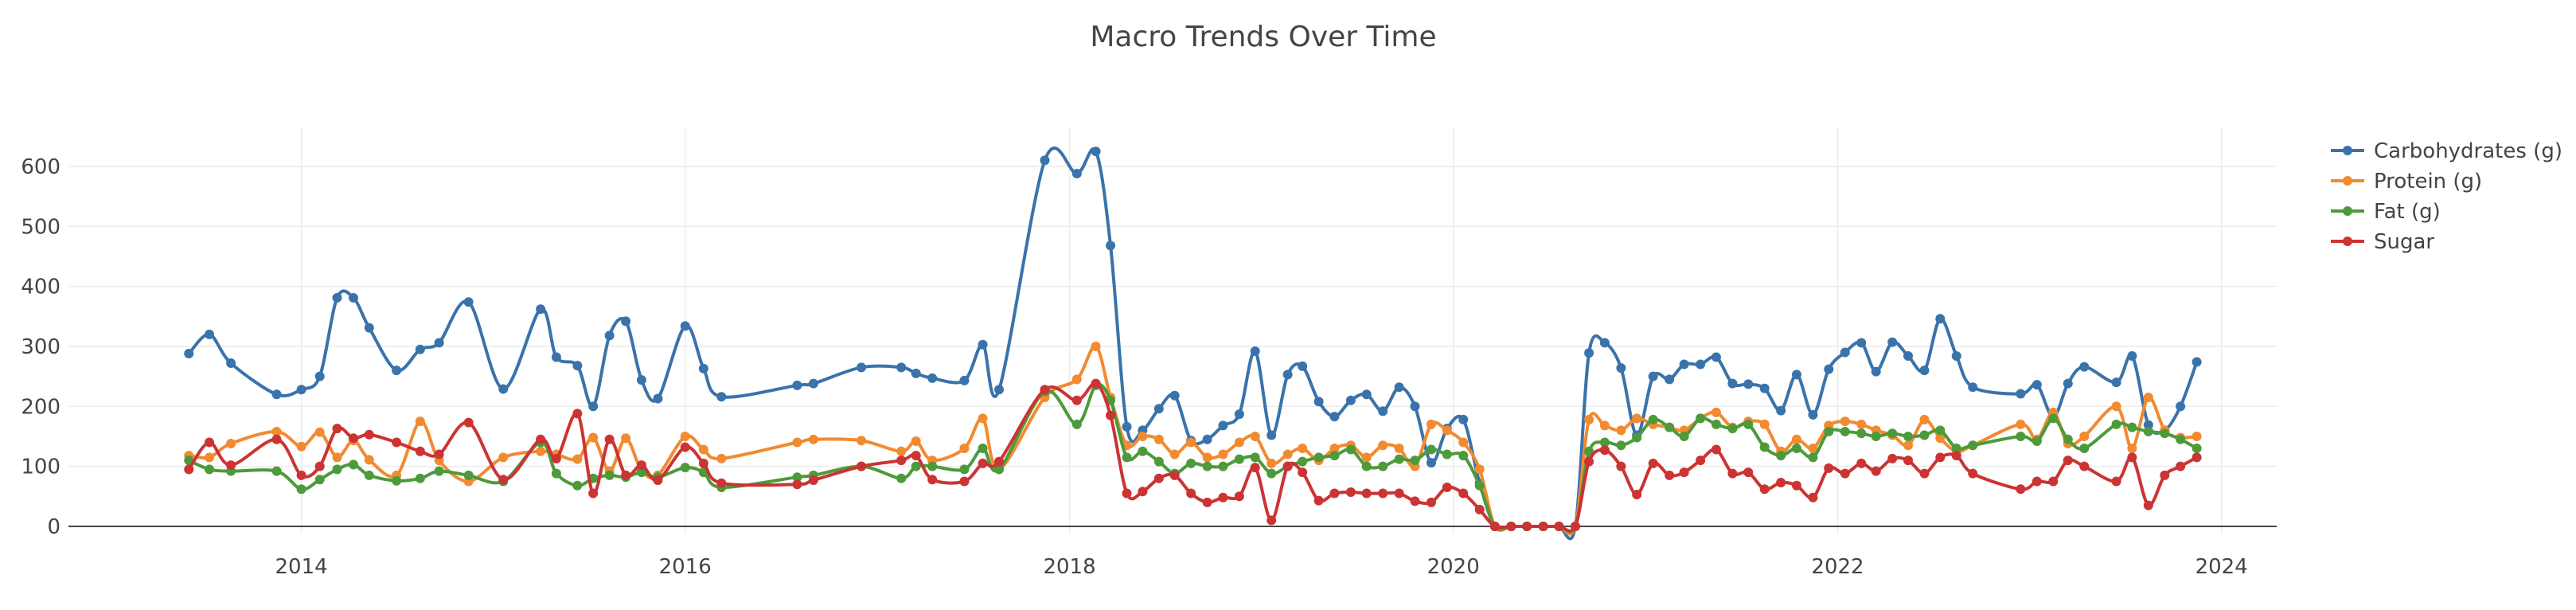 This screenshot has height=610, width=2576. I want to click on legend-item-fat: Fat (g), so click(2386, 212).